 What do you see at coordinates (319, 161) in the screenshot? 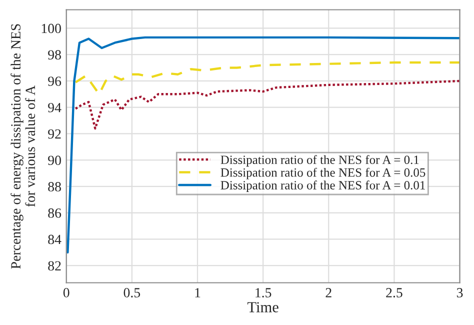
I see `legend-label: Dissipation ratio of the NES for A = 0.1` at bounding box center [319, 161].